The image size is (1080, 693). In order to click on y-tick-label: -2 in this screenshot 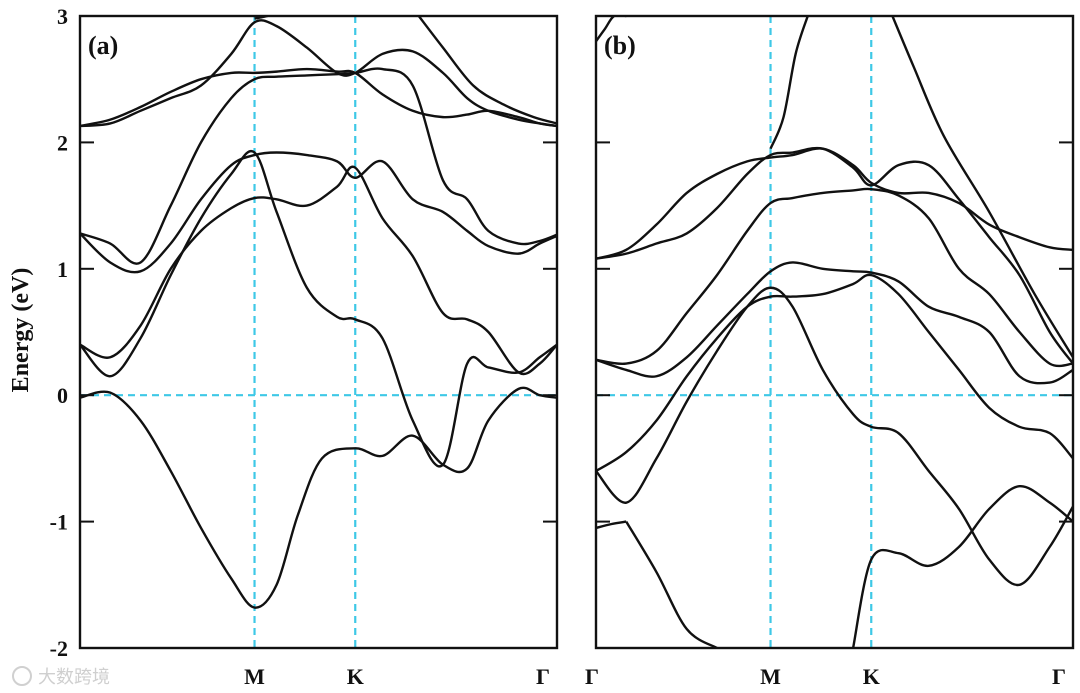, I will do `click(59, 648)`.